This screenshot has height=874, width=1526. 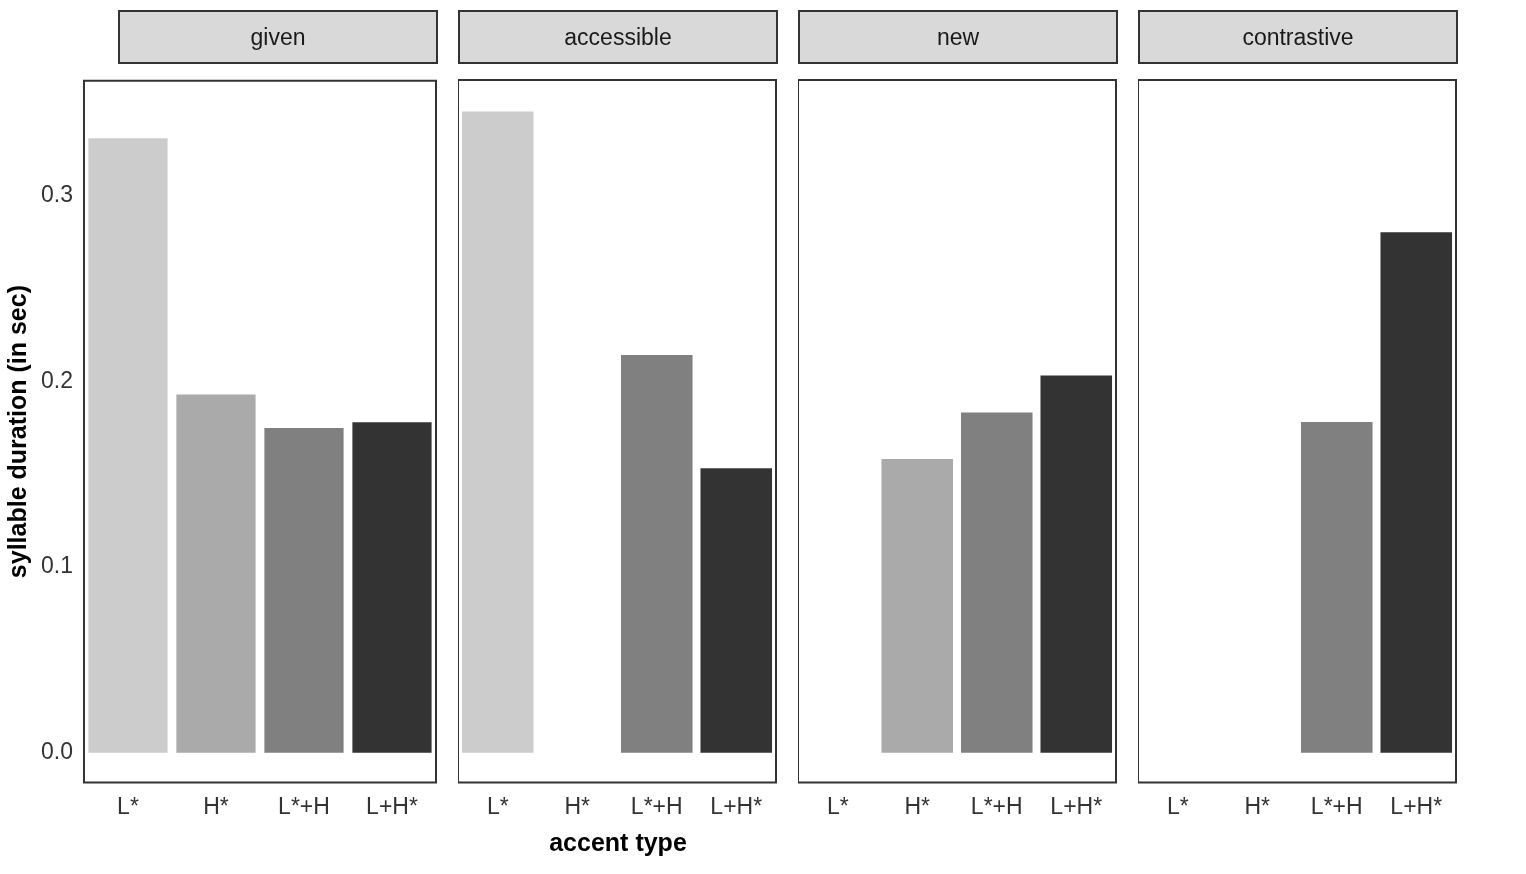 What do you see at coordinates (16, 432) in the screenshot?
I see `y-axis-title: syllable duration (in sec)` at bounding box center [16, 432].